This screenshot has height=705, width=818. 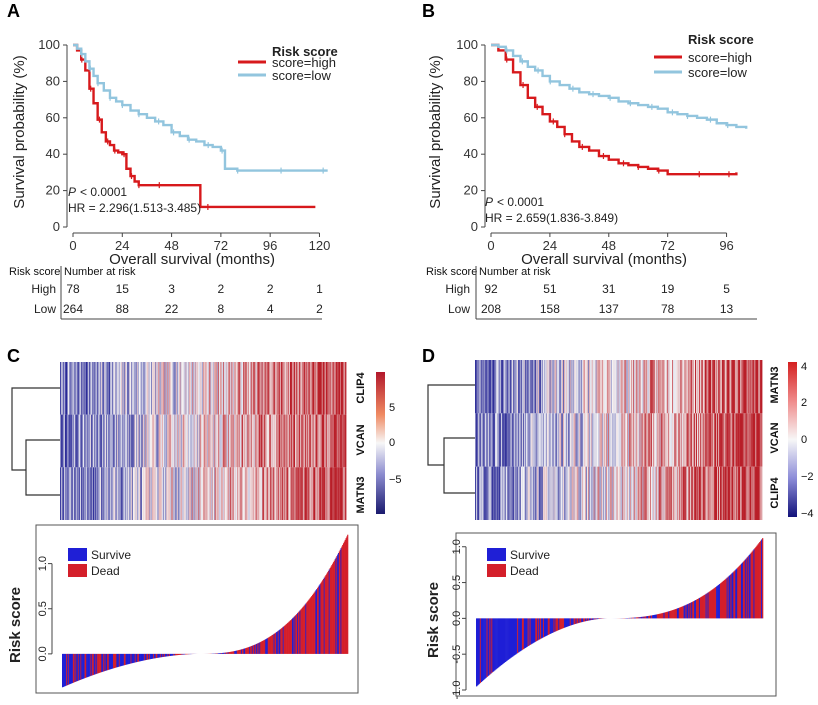 I want to click on km-b-ytick-label: 20, so click(x=471, y=190).